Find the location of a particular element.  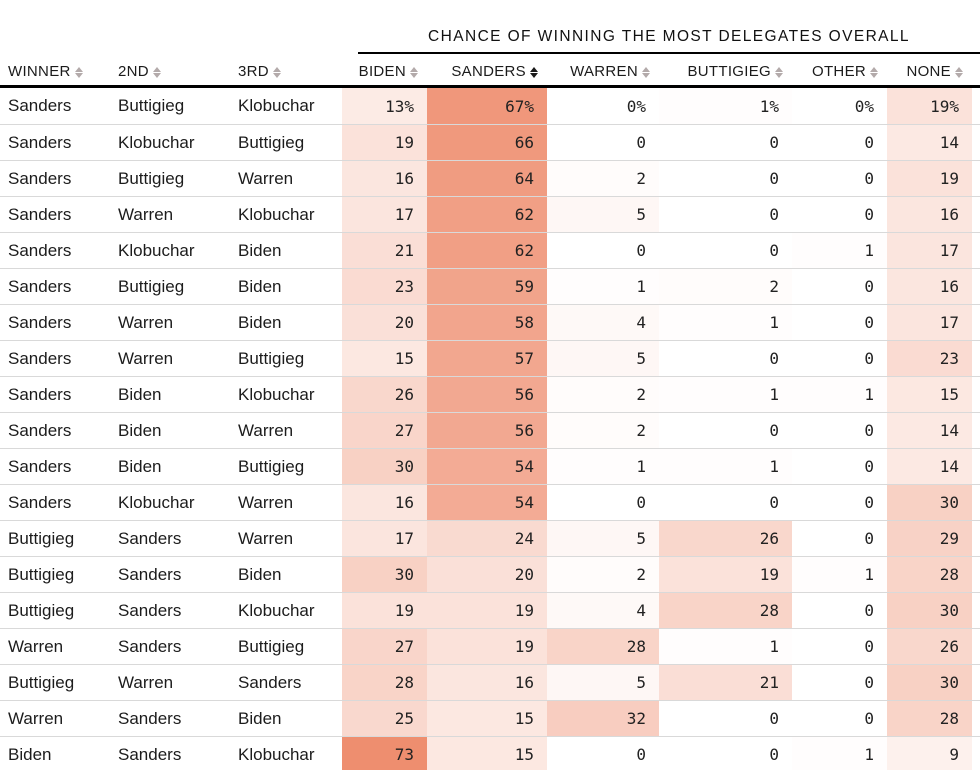

col-header-buttigieg: BUTTIGIEG is located at coordinates (725, 69).